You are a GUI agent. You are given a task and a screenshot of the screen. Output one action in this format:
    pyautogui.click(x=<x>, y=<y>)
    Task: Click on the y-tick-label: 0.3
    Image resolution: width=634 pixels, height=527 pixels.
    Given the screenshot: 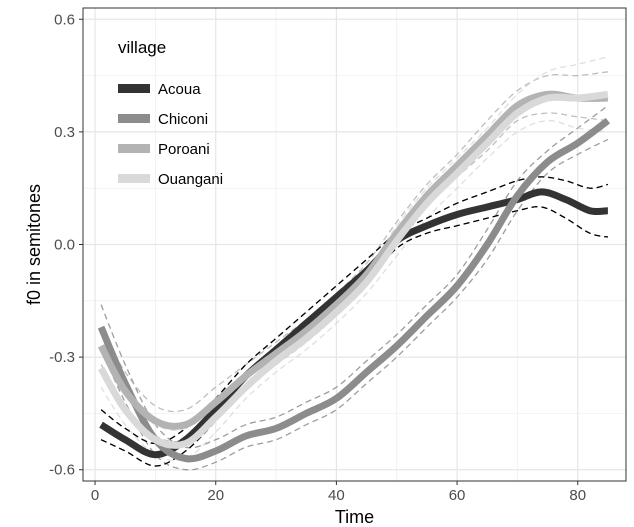 What is the action you would take?
    pyautogui.click(x=64, y=132)
    